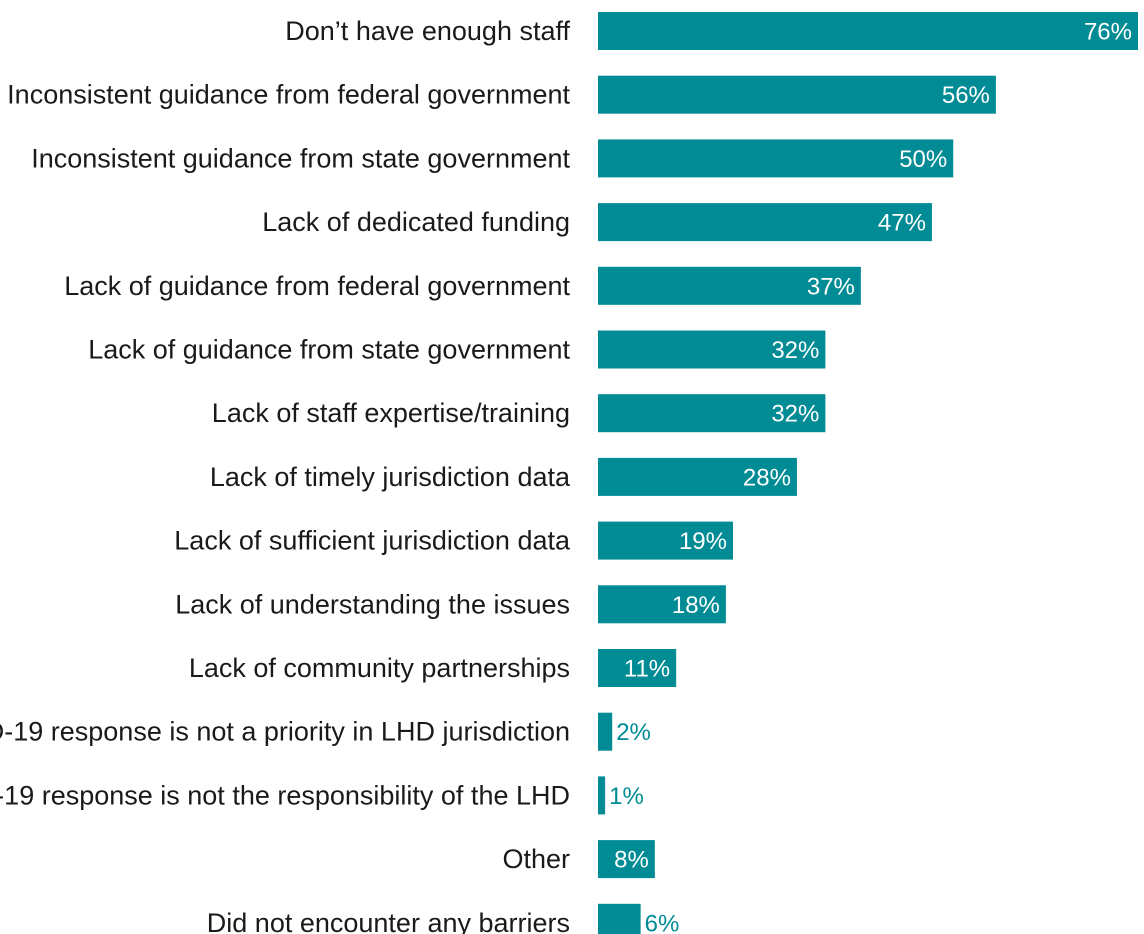  Describe the element at coordinates (831, 286) in the screenshot. I see `value-label: 37%` at that location.